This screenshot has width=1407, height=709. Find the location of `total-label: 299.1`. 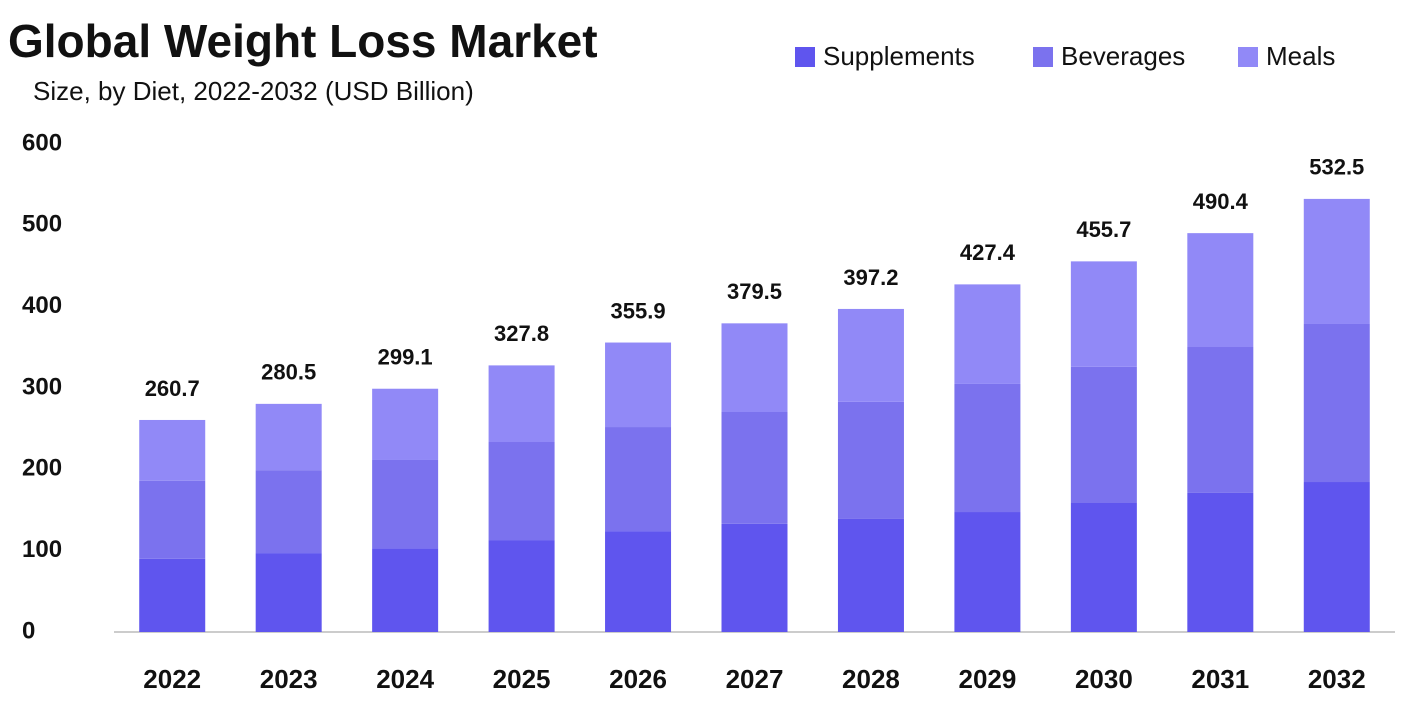

total-label: 299.1 is located at coordinates (405, 357).